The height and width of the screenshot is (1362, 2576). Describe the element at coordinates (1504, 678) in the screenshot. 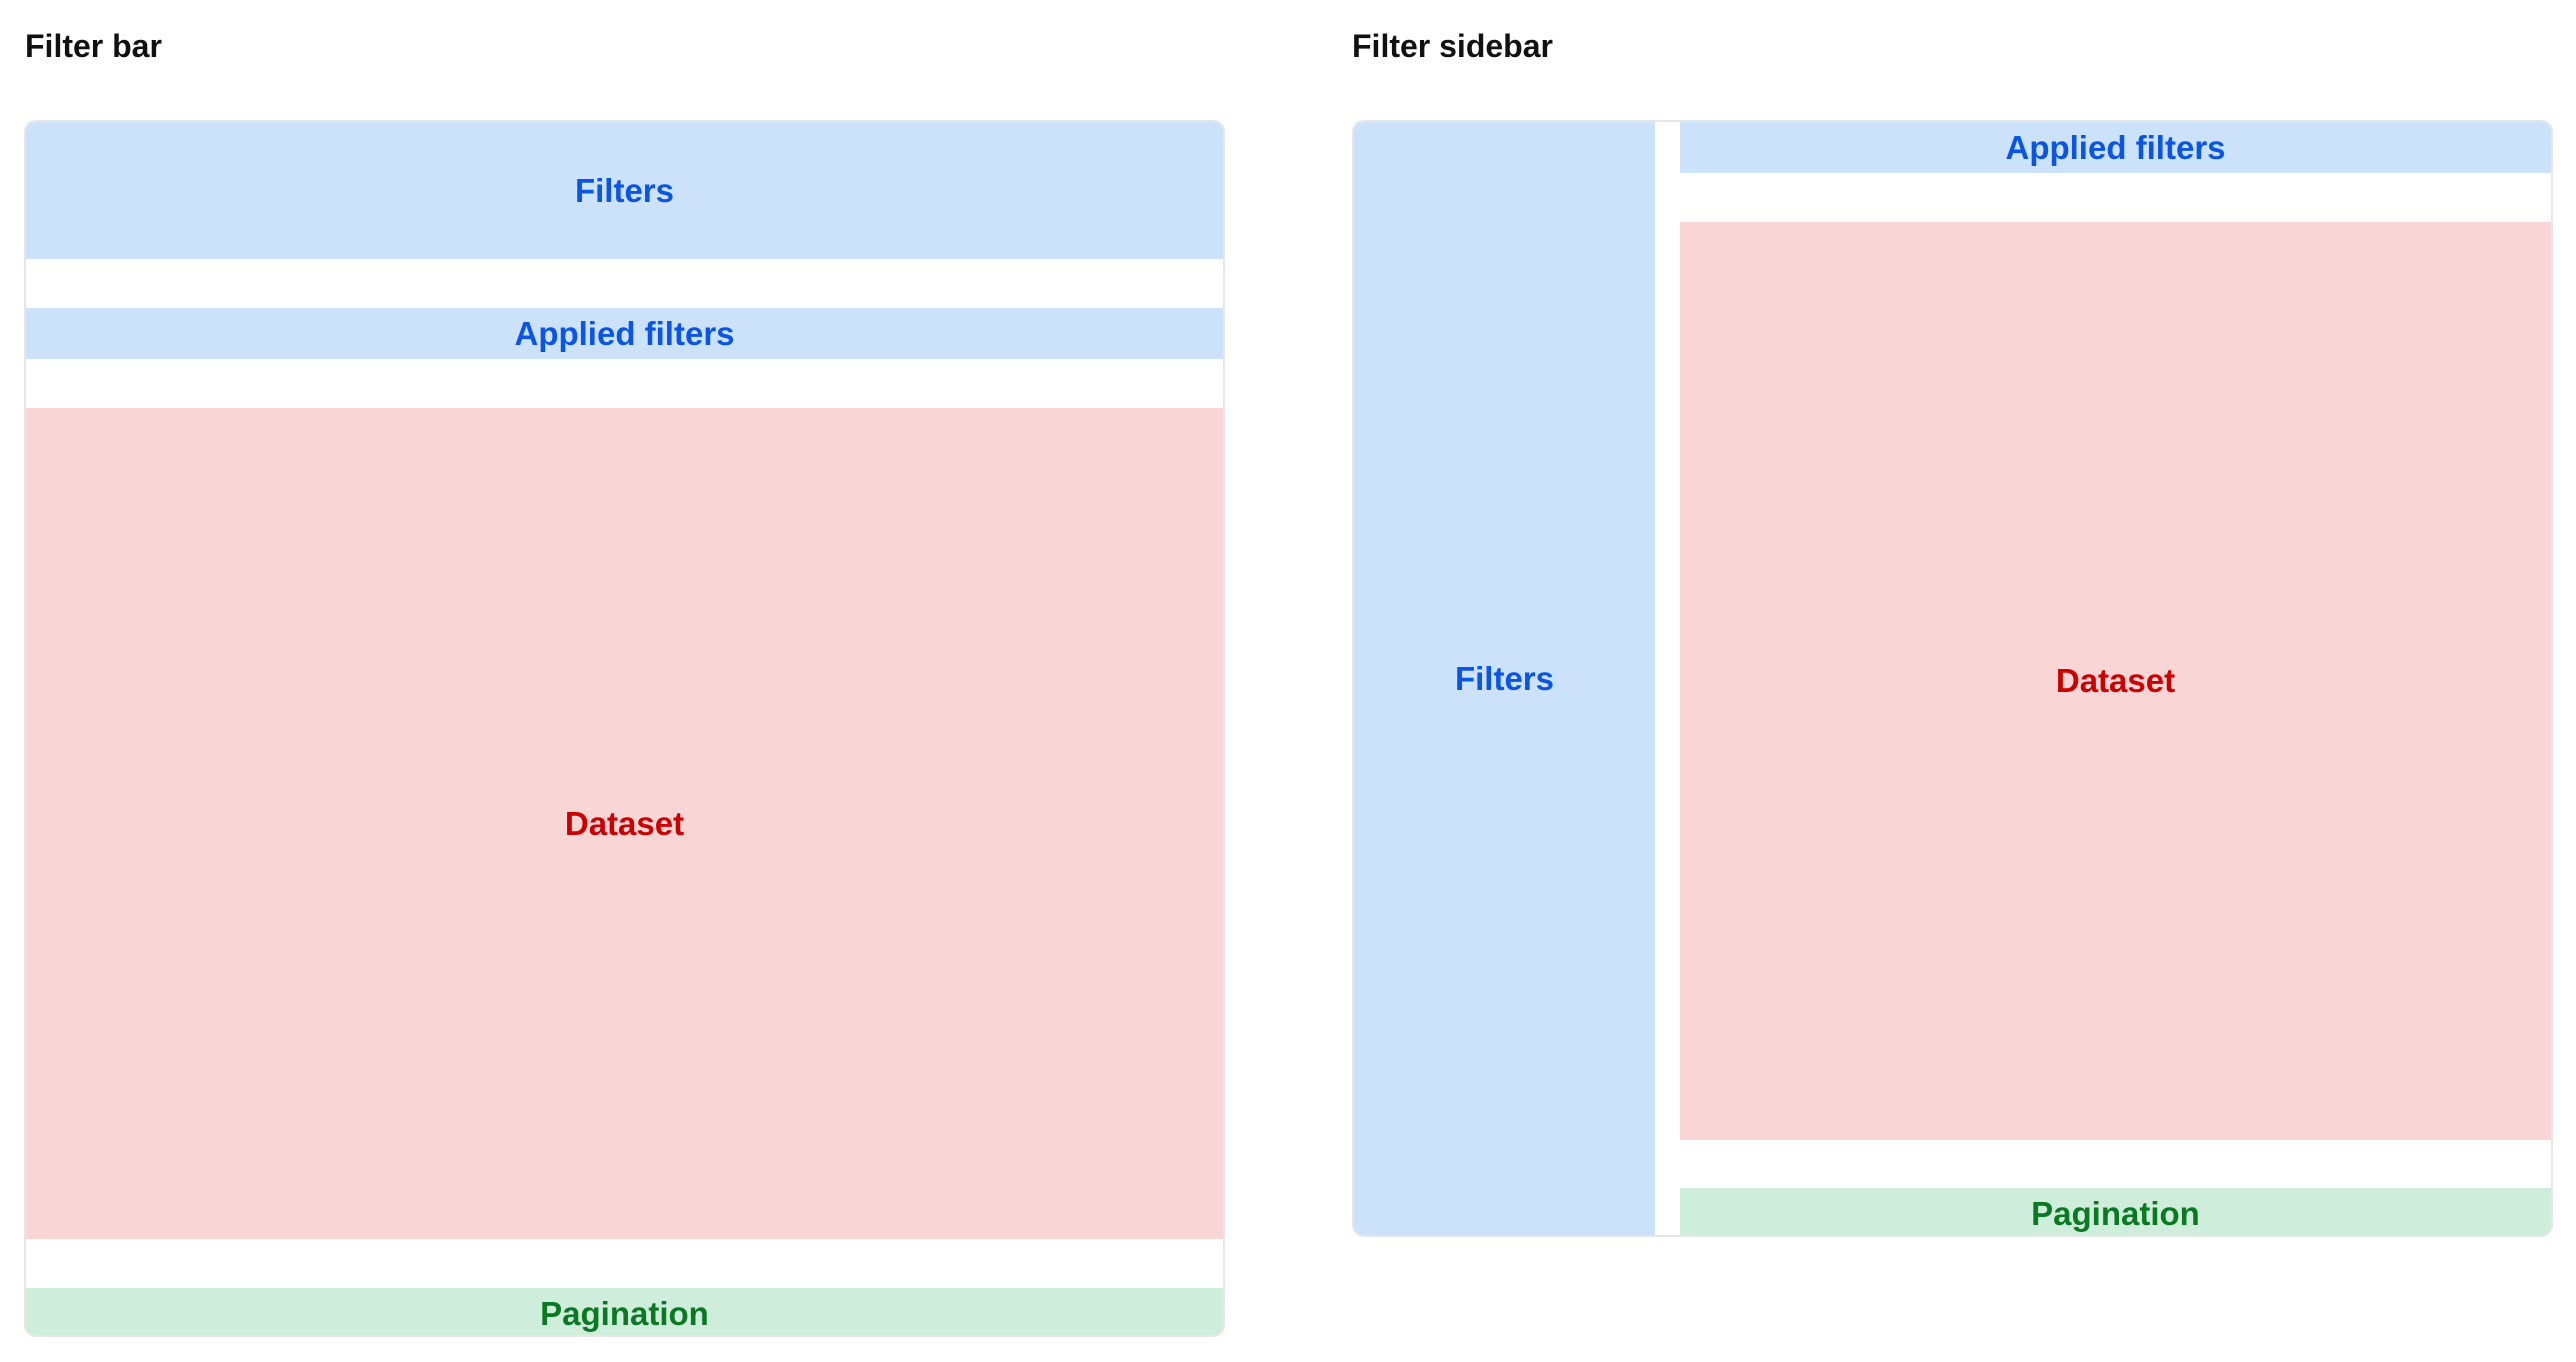

I see `filters-sidebar-block: Filters` at that location.